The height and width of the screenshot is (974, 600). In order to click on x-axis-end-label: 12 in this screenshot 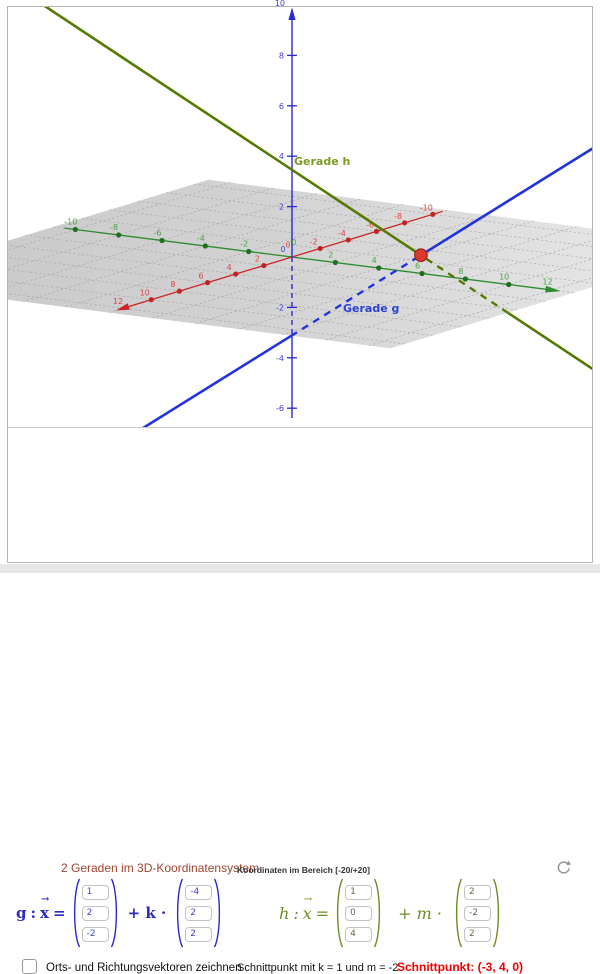, I will do `click(118, 301)`.